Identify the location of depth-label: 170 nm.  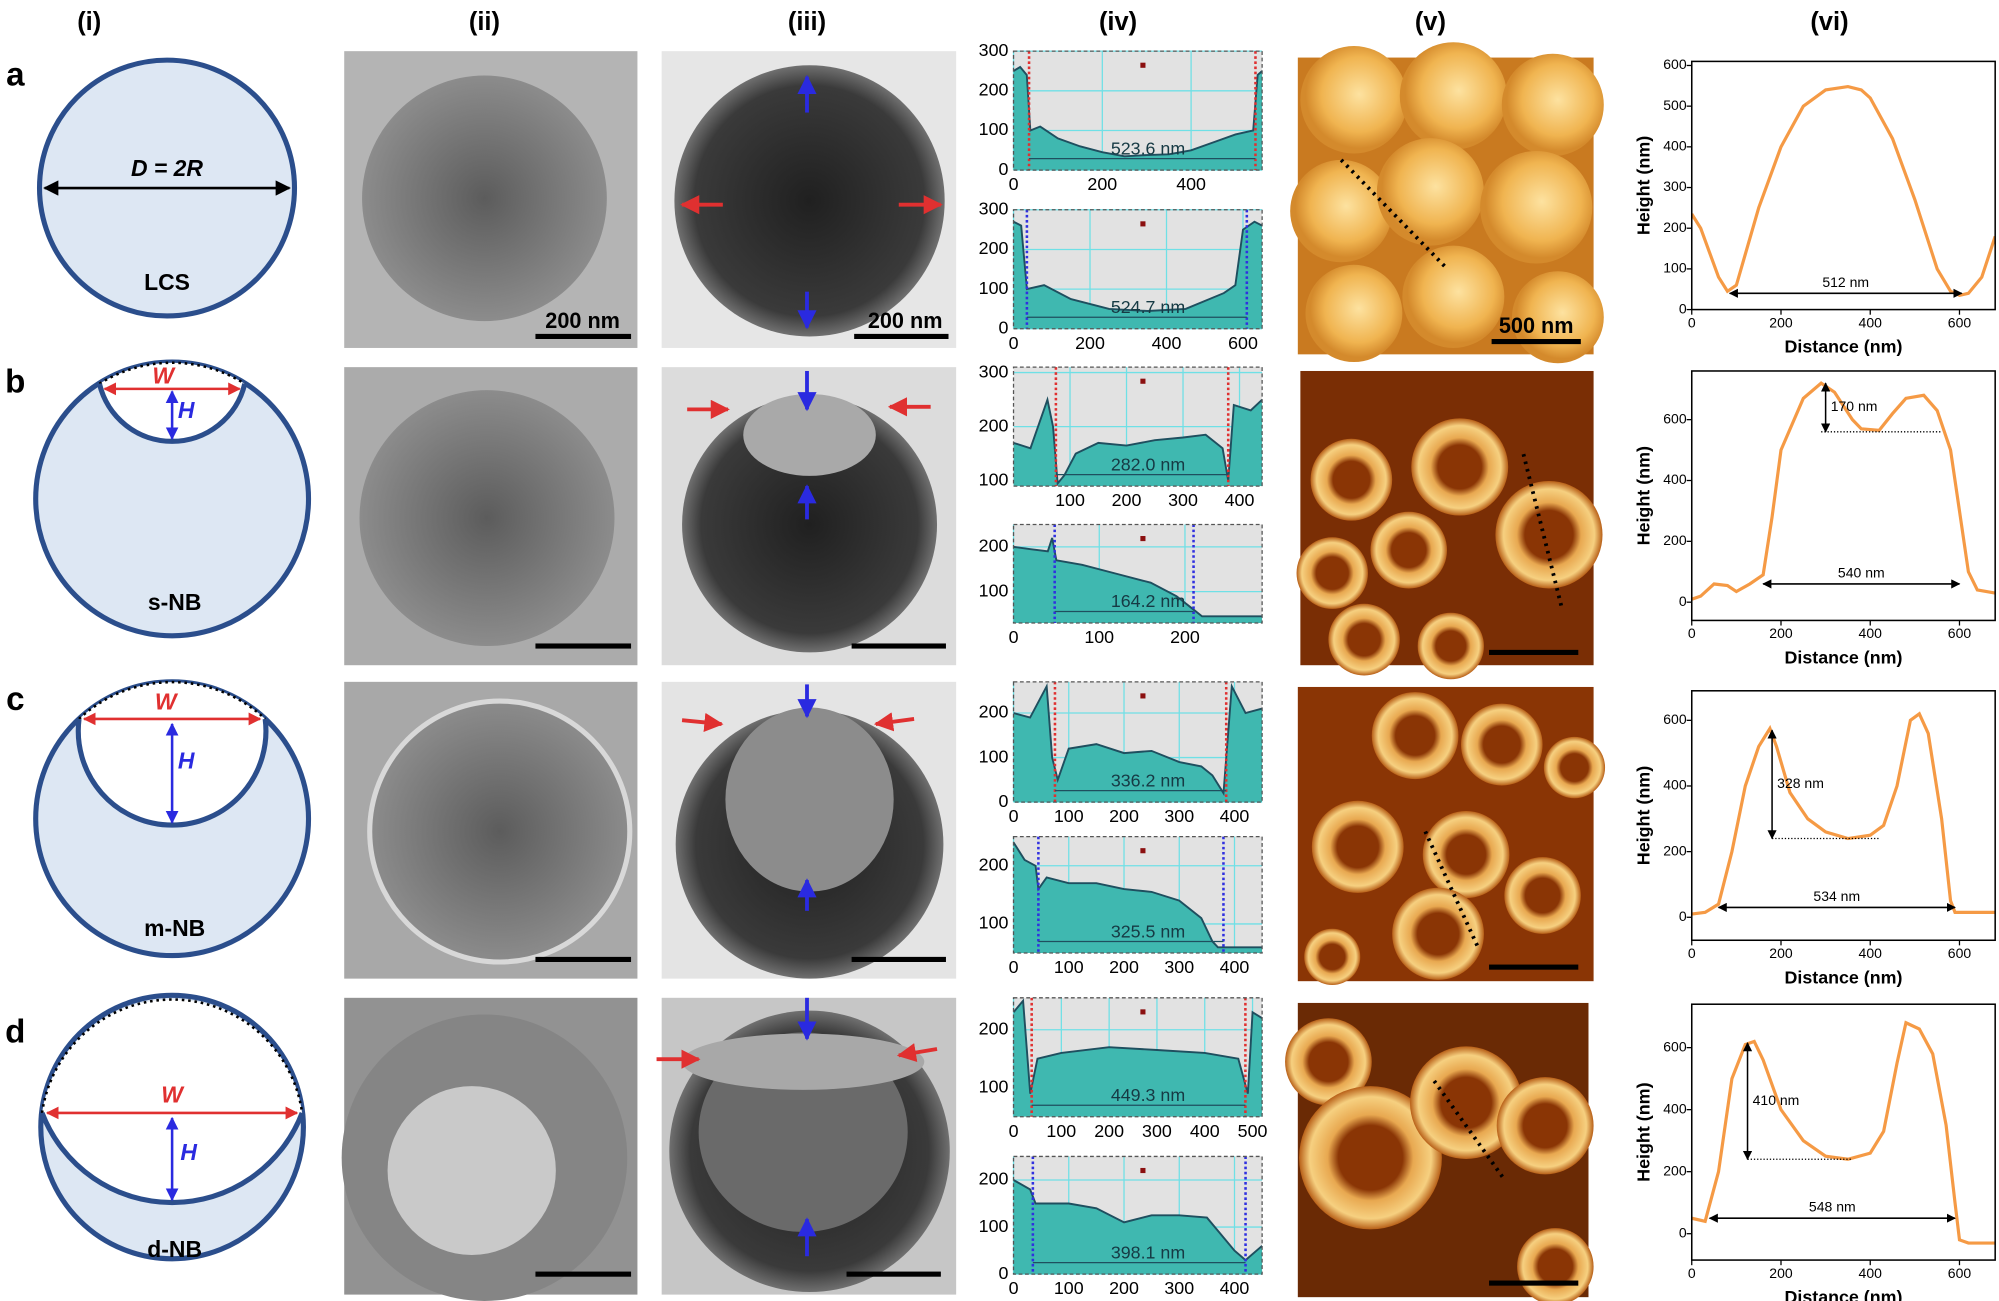
(1854, 406).